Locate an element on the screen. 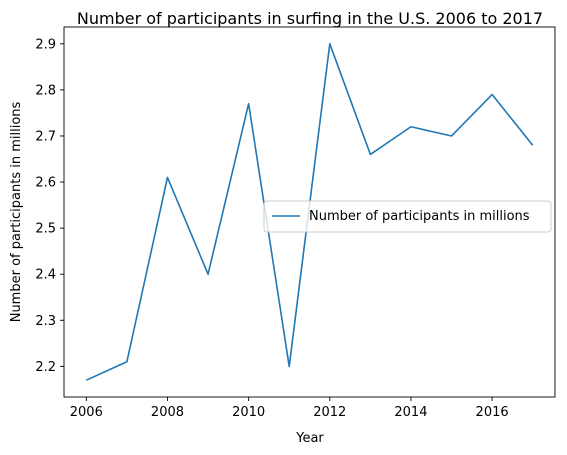 The image size is (567, 455). y-tick-label: 2.5 is located at coordinates (45, 229).